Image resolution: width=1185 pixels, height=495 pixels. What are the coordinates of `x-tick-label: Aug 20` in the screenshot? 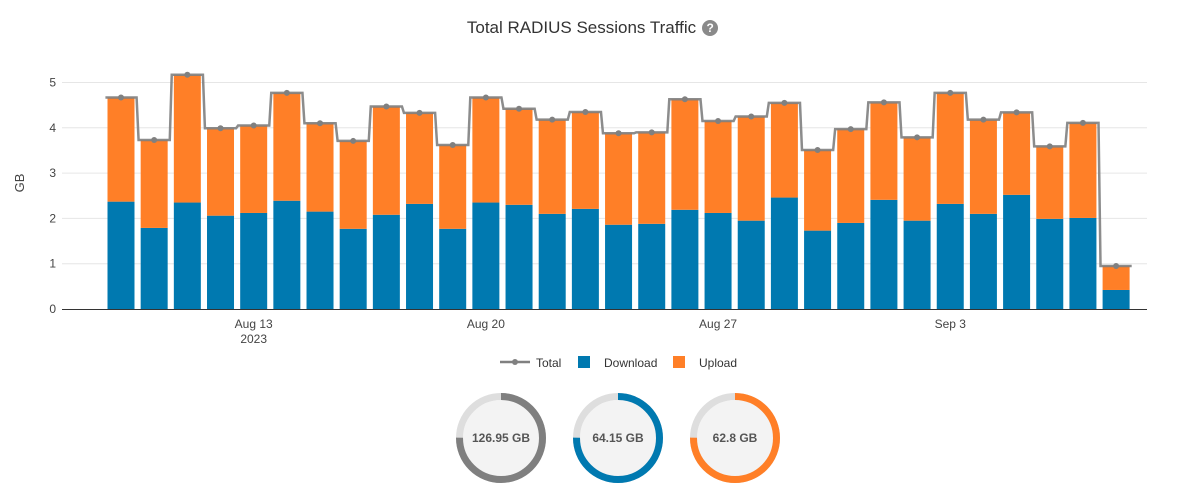 It's located at (486, 324).